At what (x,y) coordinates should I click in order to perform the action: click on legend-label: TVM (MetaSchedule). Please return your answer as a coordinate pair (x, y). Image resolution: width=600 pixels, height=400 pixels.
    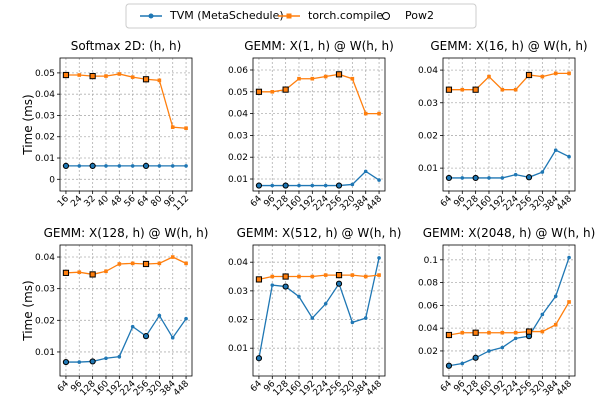
    Looking at the image, I should click on (226, 15).